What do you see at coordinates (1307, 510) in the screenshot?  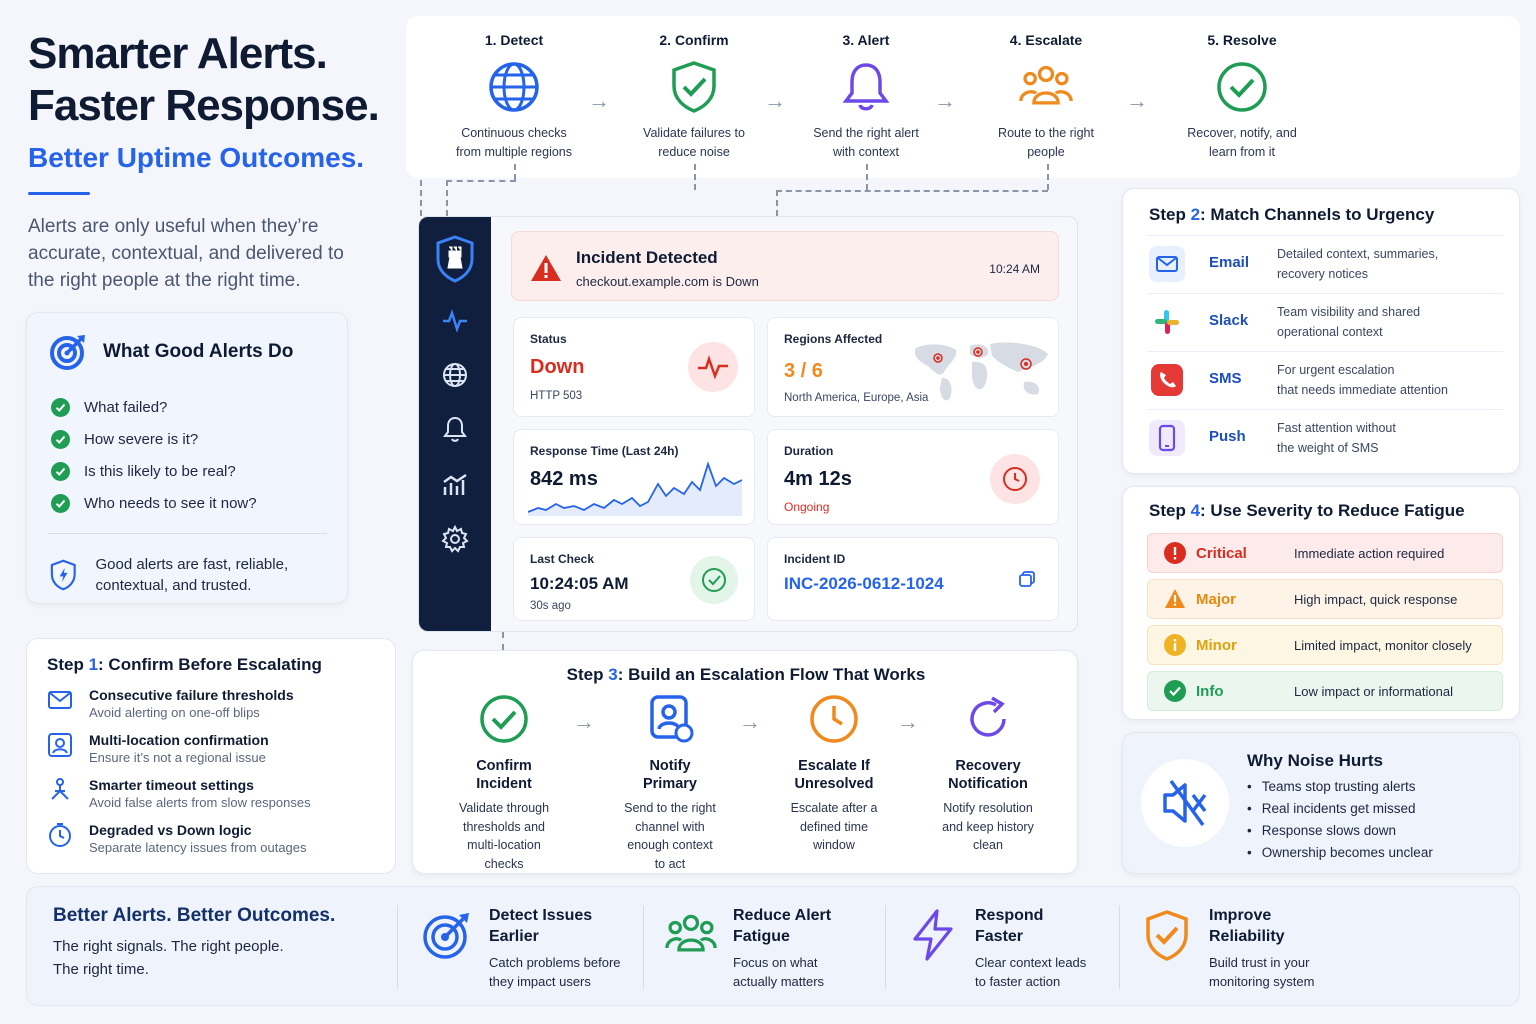 I see `step4-title: Step 4: Use Severity to Reduce Fatigue` at bounding box center [1307, 510].